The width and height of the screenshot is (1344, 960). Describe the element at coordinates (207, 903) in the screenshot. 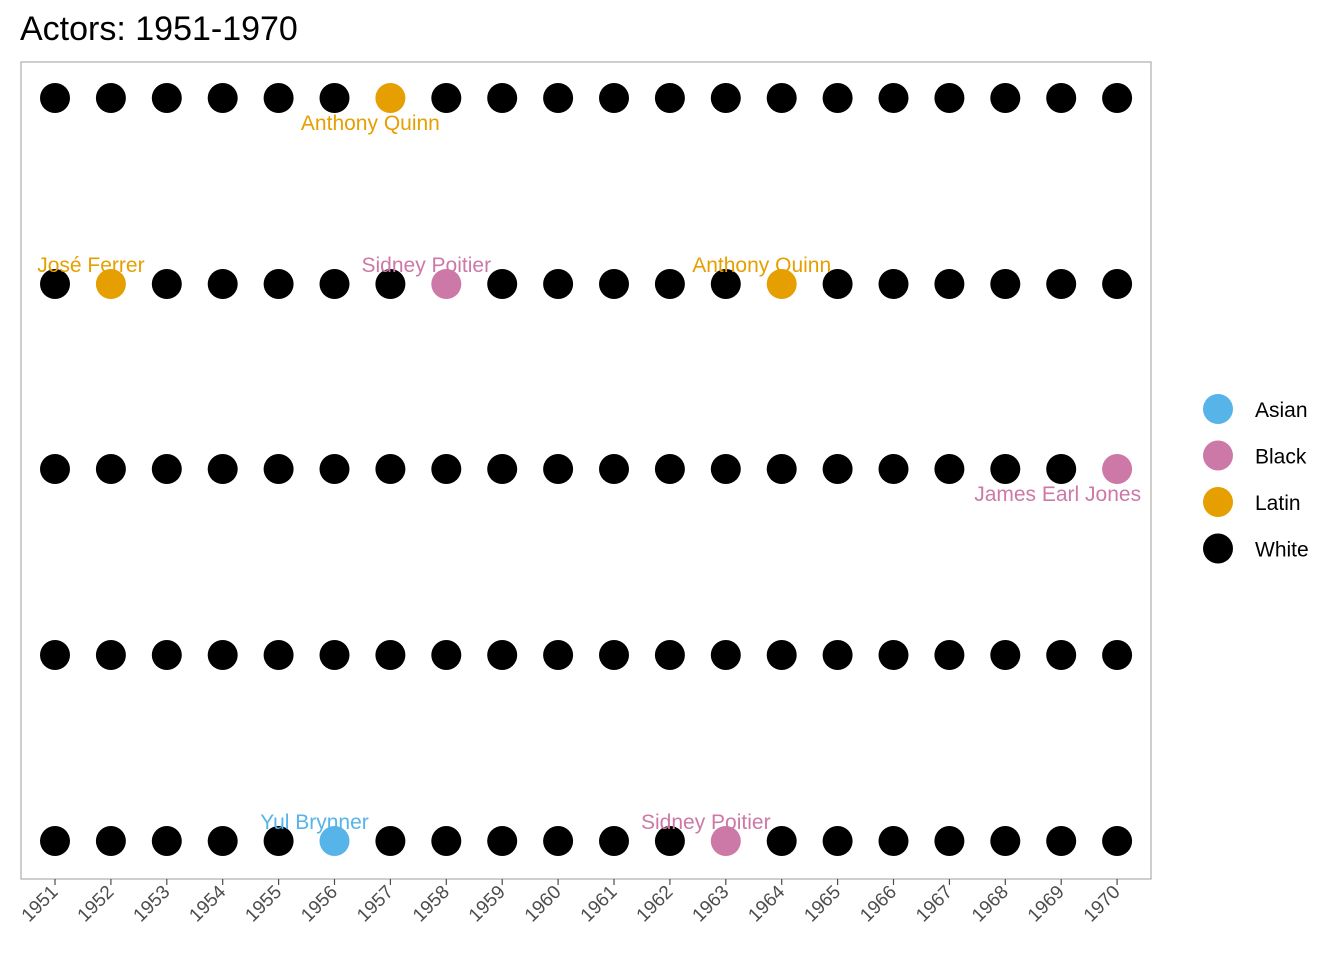

I see `x-tick-label: 1954` at that location.